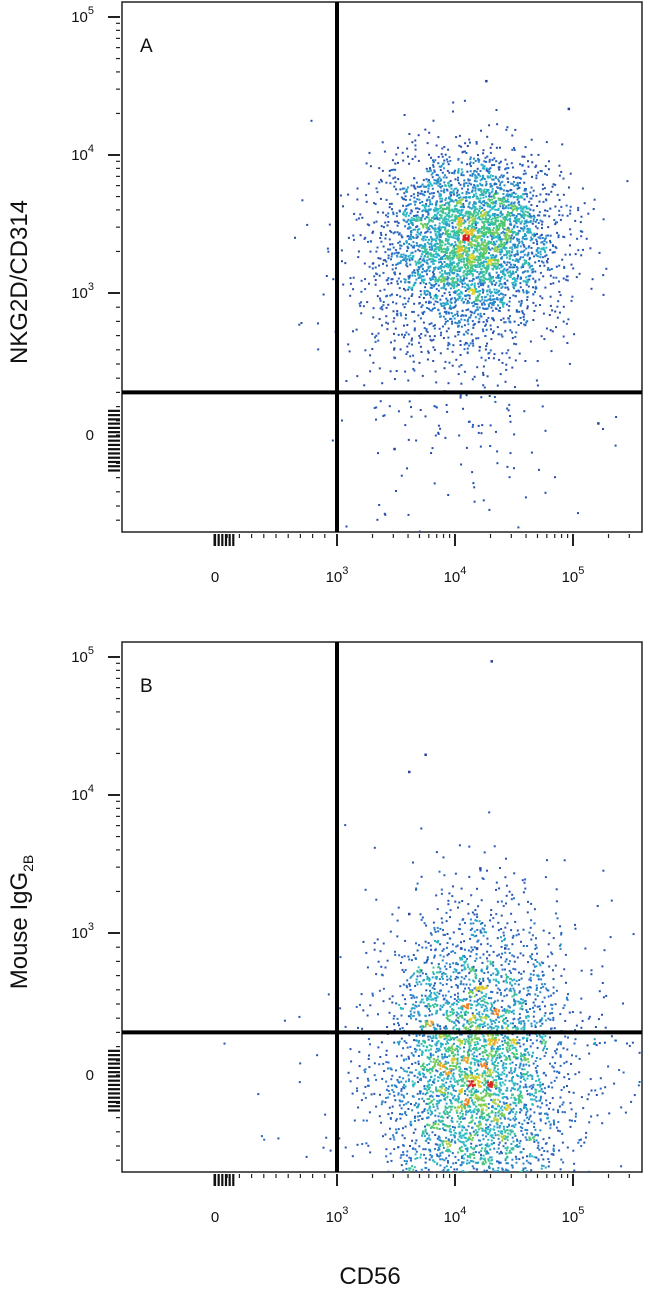 This screenshot has height=1296, width=650. I want to click on x-tick-label: 105, so click(573, 575).